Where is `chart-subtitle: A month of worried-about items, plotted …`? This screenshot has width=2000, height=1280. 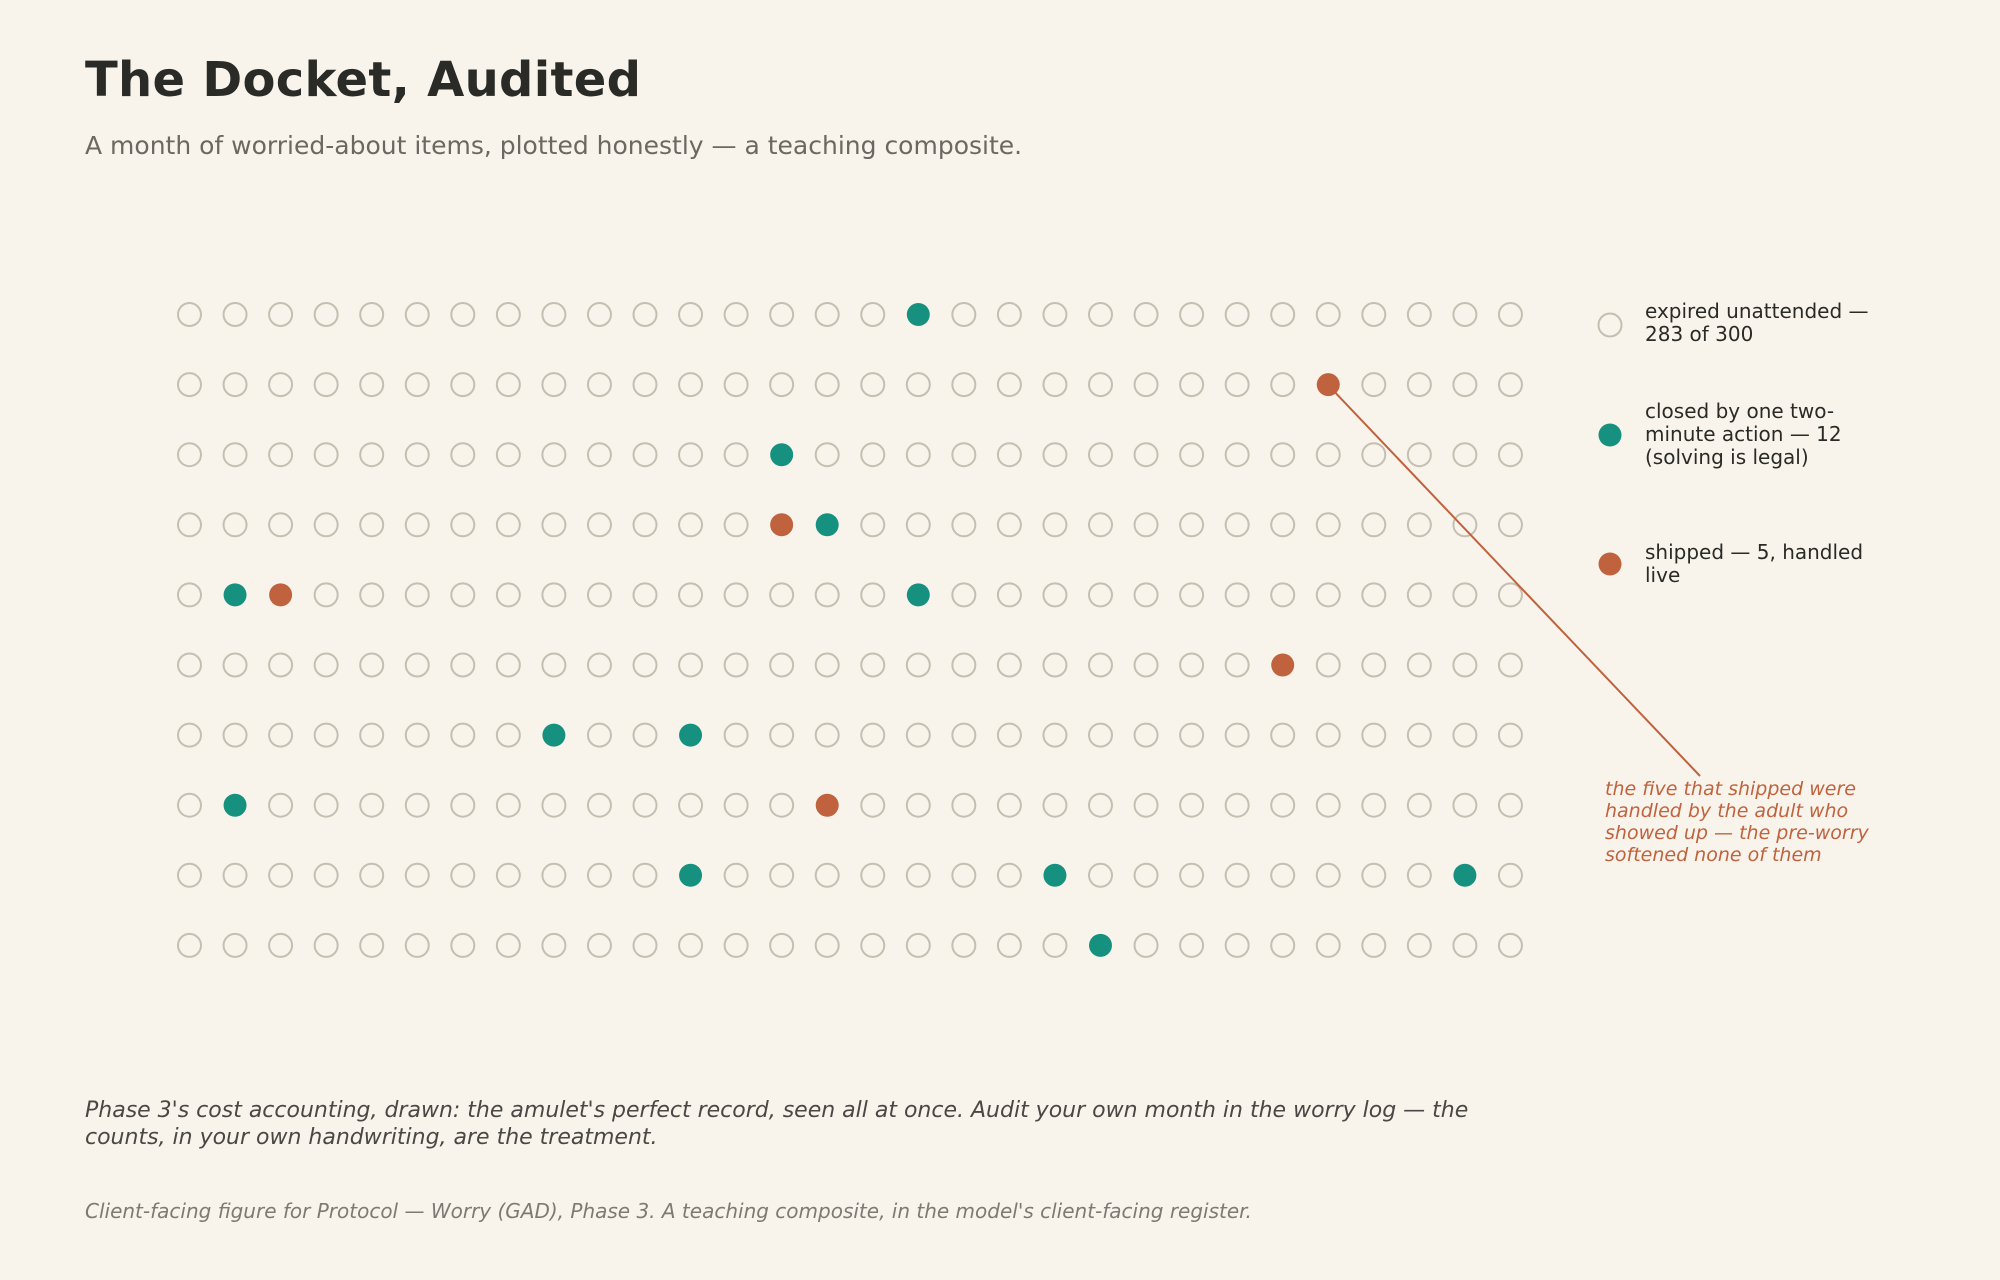
chart-subtitle: A month of worried-about items, plotted … is located at coordinates (554, 145).